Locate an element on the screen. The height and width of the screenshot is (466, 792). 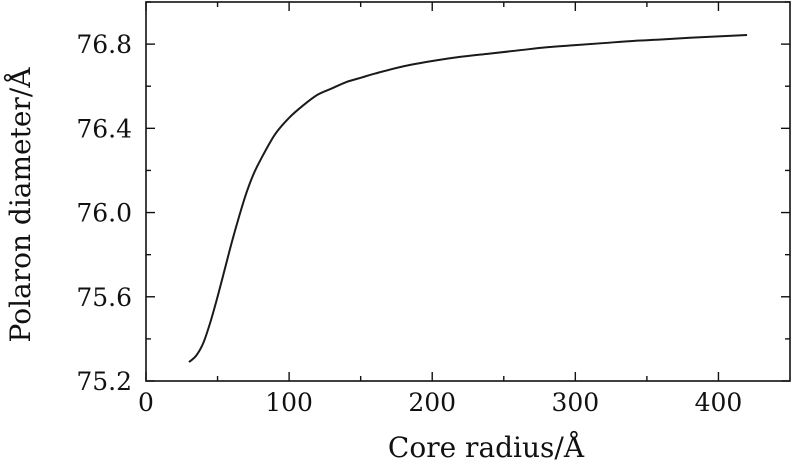
x-axis-label: Core radius/Å is located at coordinates (486, 447).